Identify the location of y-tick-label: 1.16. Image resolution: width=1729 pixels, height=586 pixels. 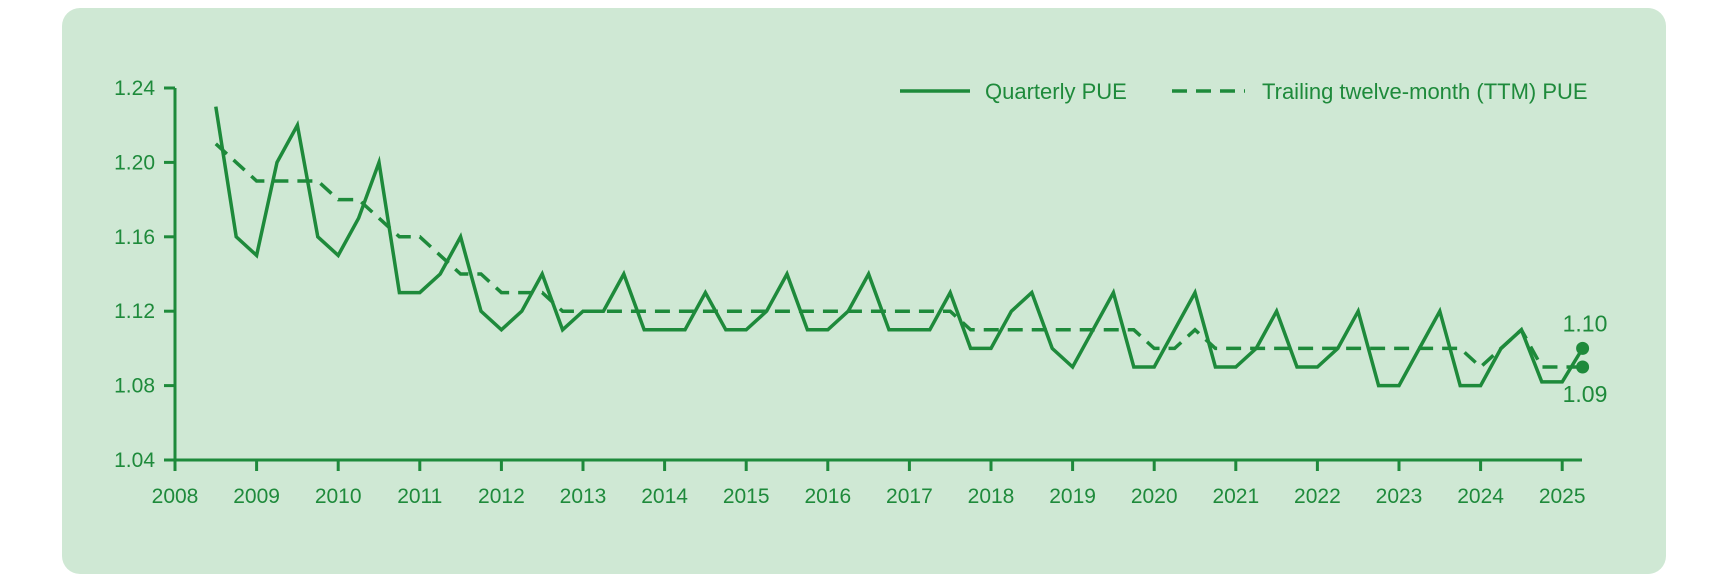
(134, 237).